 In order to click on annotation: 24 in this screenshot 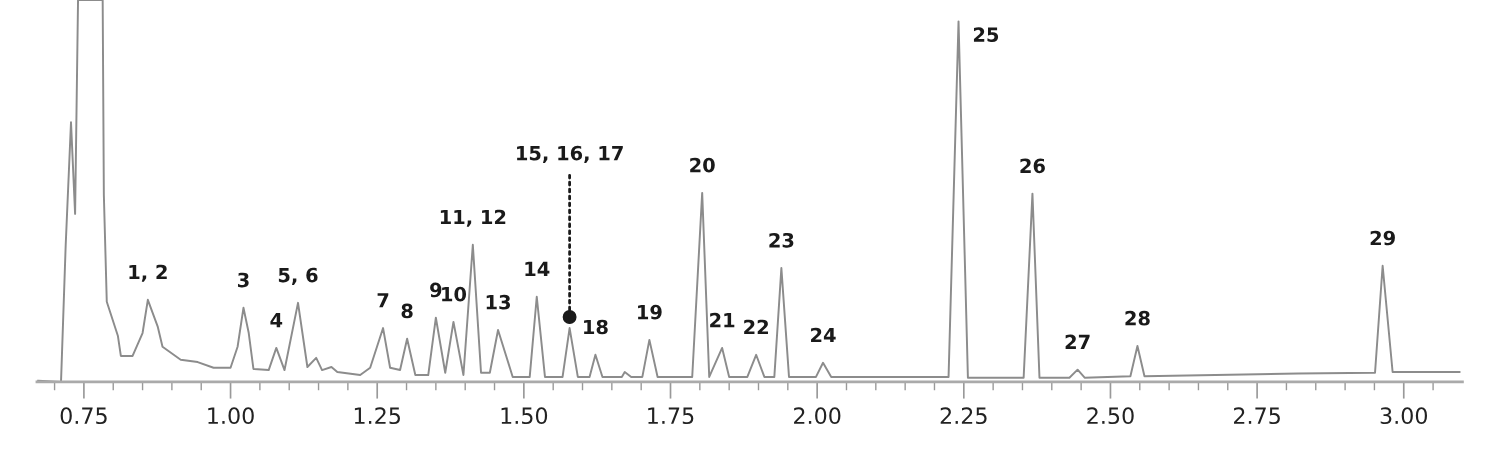, I will do `click(823, 335)`.